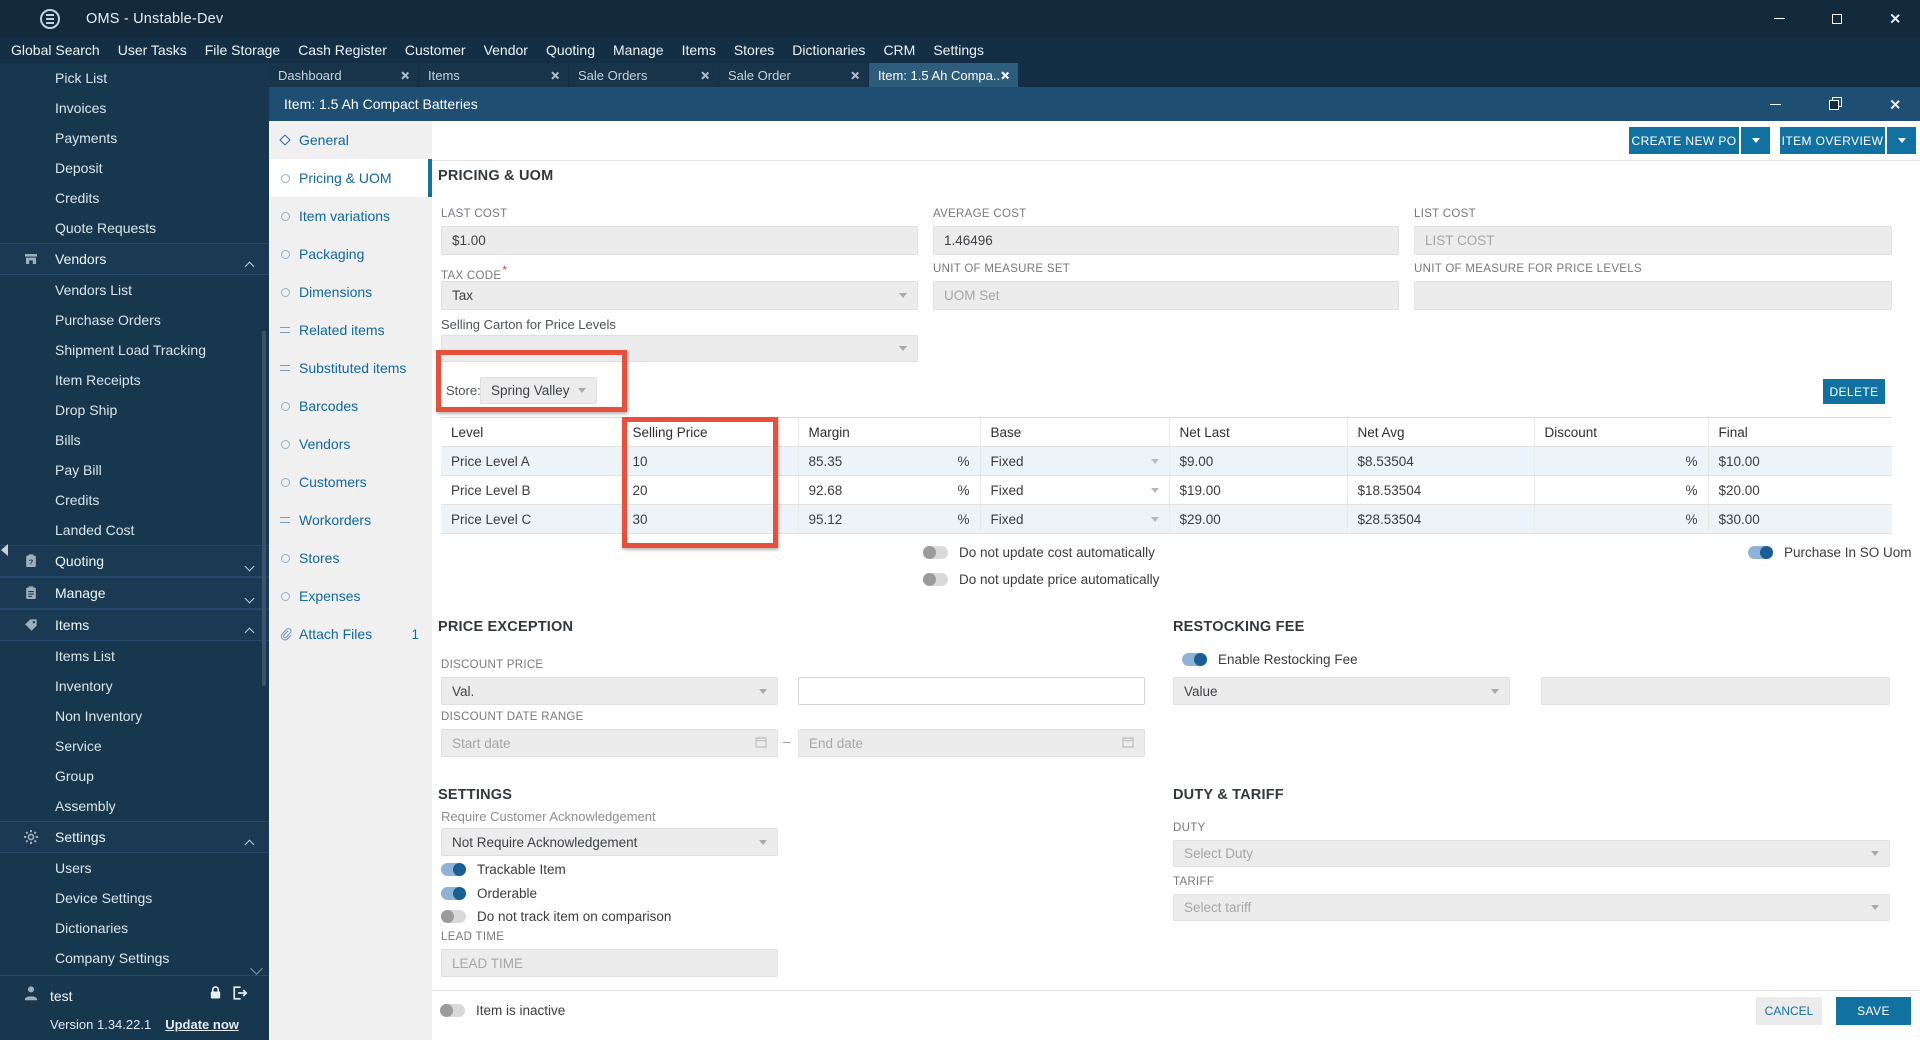 The width and height of the screenshot is (1920, 1040). I want to click on sidebar-item-assembly: Assembly, so click(85, 806).